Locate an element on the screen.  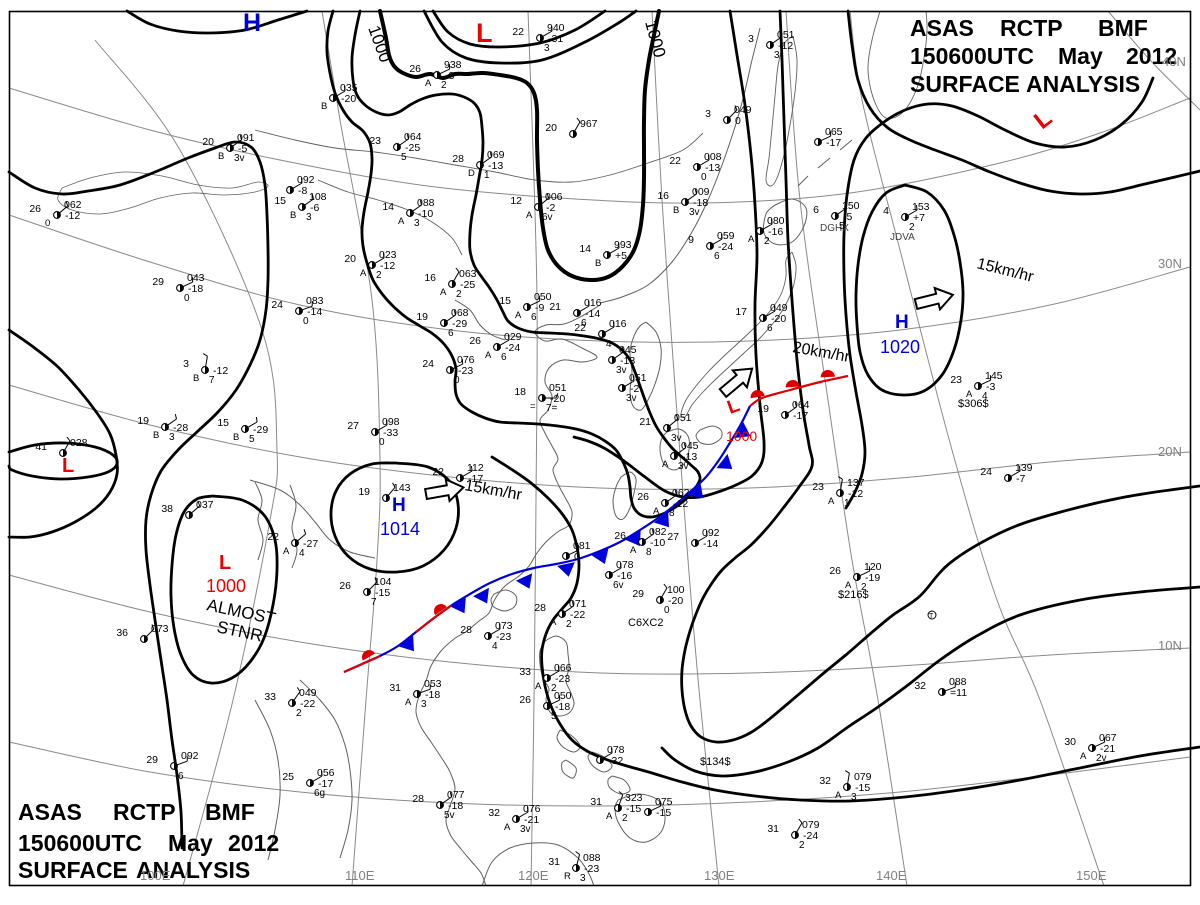
svg-text: BMF is located at coordinates (230, 812).